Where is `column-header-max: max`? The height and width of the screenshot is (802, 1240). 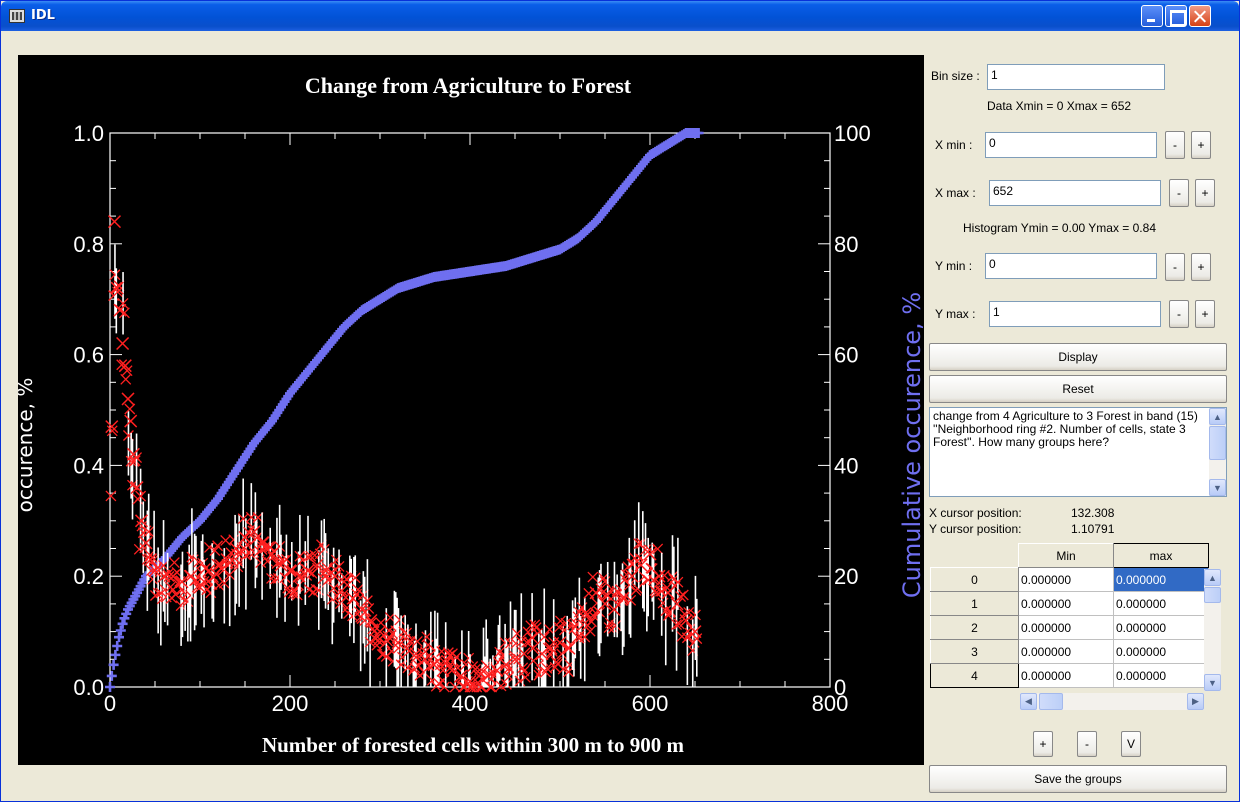
column-header-max: max is located at coordinates (1161, 555).